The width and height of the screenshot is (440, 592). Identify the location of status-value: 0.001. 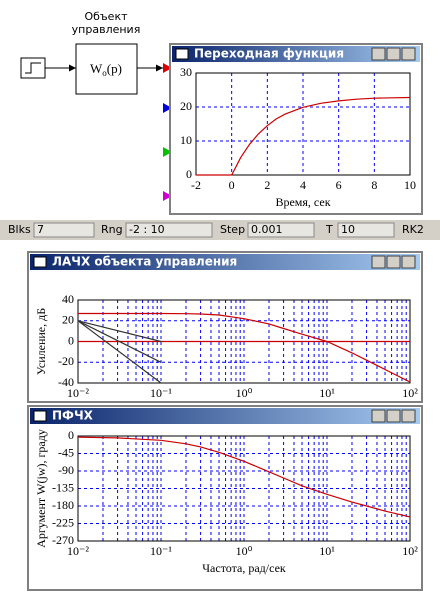
(267, 229).